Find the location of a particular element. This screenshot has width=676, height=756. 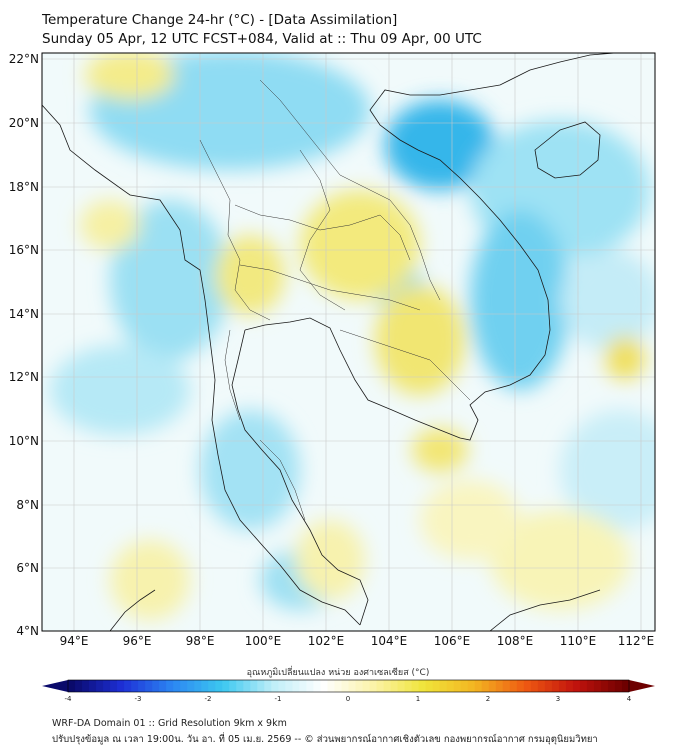

lon-label: 104°E is located at coordinates (389, 641).